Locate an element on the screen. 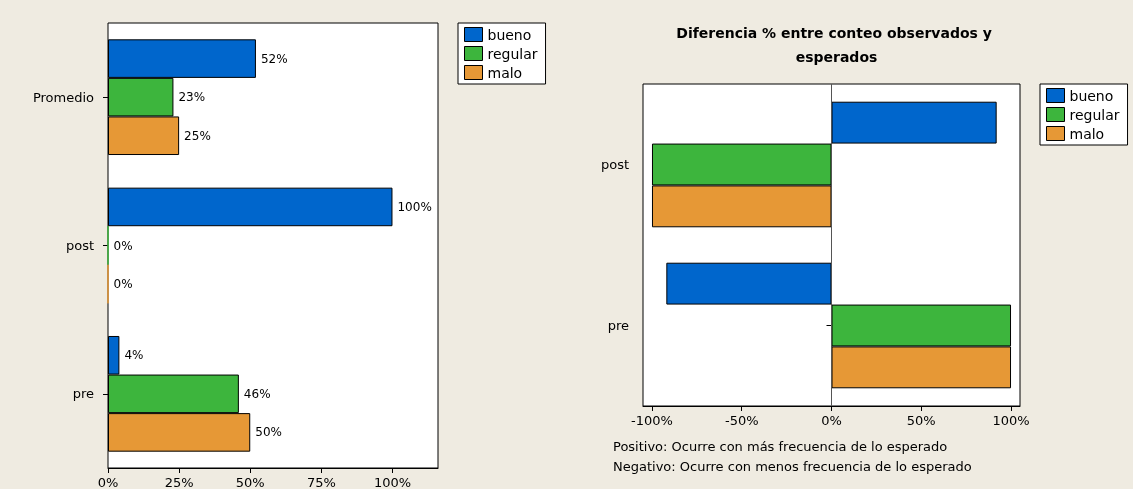 The image size is (1133, 489). data-label: 52% is located at coordinates (274, 58).